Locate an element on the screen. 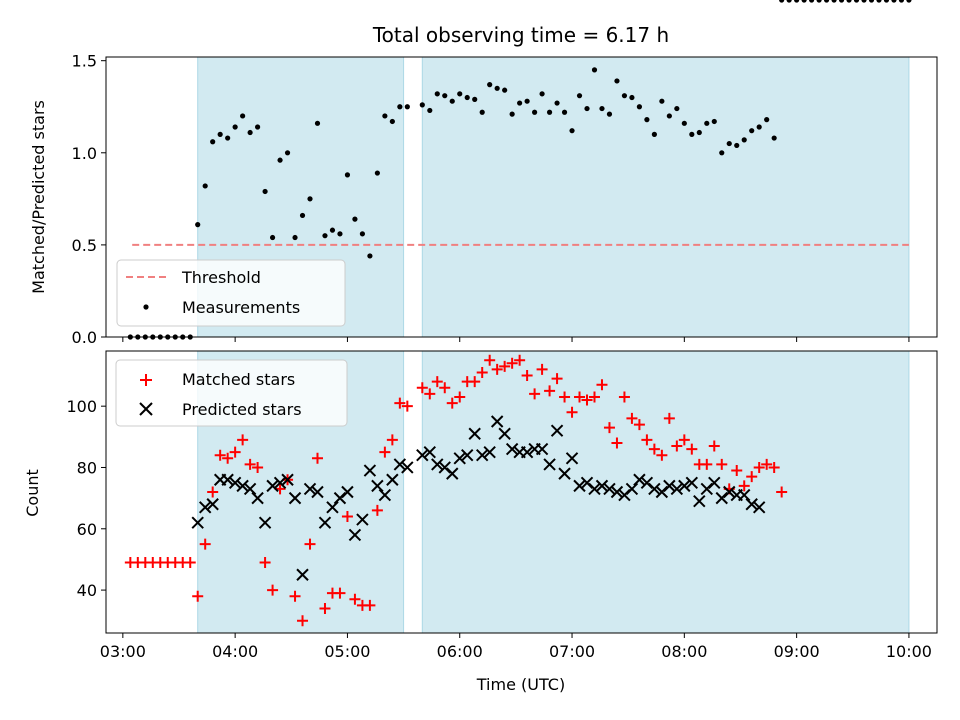 The width and height of the screenshot is (960, 720). top-y-axis-label: Matched/Predicted stars is located at coordinates (38, 197).